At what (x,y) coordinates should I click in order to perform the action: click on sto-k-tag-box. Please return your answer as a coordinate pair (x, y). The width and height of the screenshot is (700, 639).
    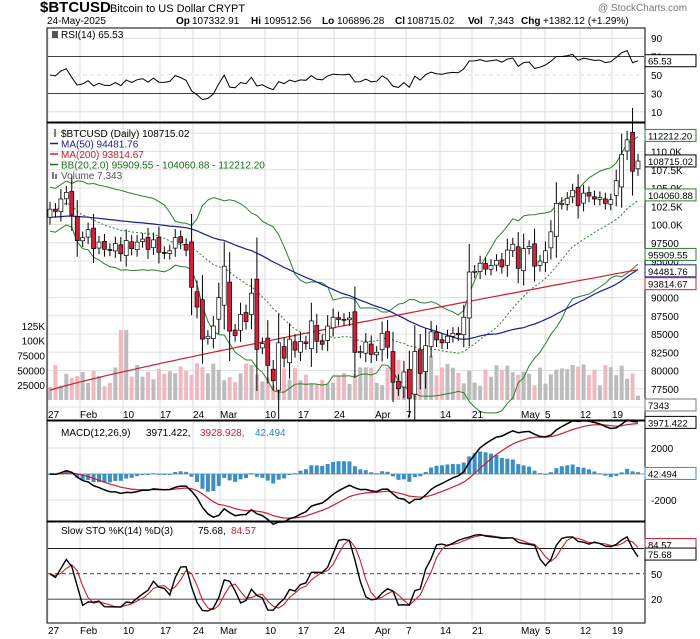
    Looking at the image, I should click on (670, 554).